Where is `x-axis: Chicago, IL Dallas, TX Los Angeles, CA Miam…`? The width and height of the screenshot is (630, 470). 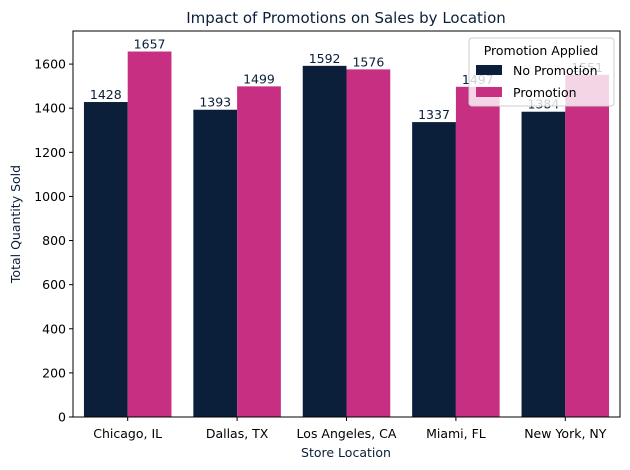
x-axis: Chicago, IL Dallas, TX Los Angeles, CA Miam… is located at coordinates (350, 429).